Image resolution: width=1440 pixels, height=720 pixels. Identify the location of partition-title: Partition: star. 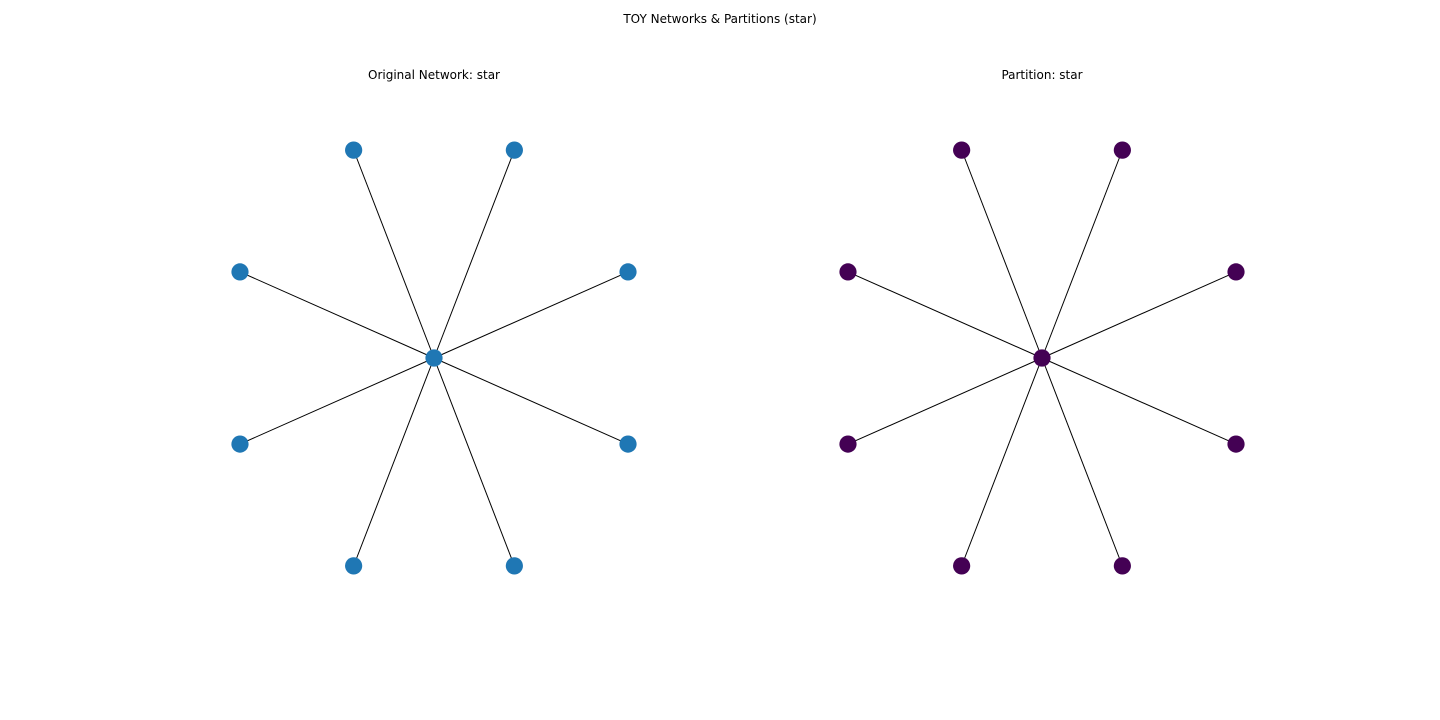
(1042, 75).